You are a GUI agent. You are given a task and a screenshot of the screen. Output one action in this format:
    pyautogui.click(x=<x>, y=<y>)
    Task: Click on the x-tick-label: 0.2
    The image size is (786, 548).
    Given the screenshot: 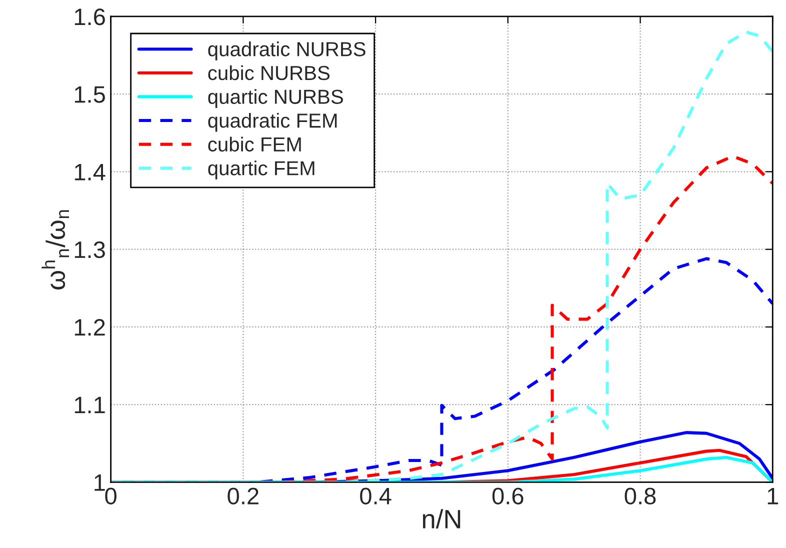 What is the action you would take?
    pyautogui.click(x=243, y=496)
    